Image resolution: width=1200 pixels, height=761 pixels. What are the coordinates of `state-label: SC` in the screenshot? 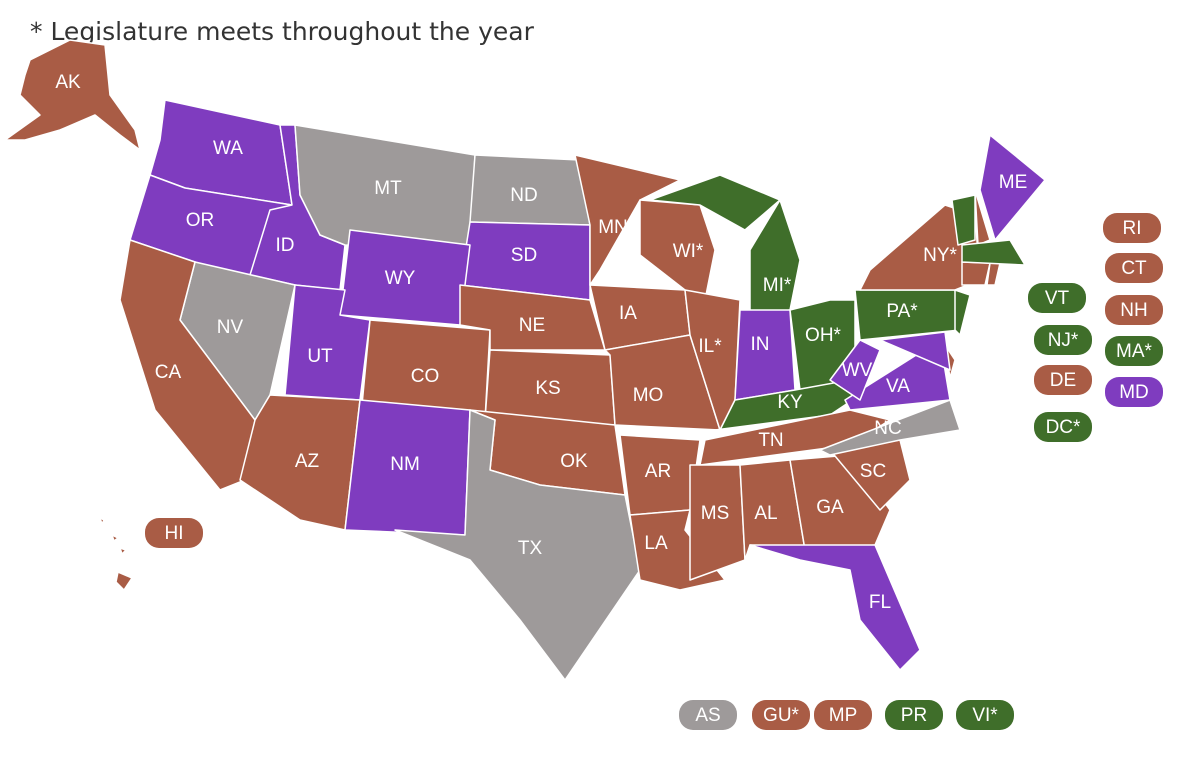 It's located at (873, 471).